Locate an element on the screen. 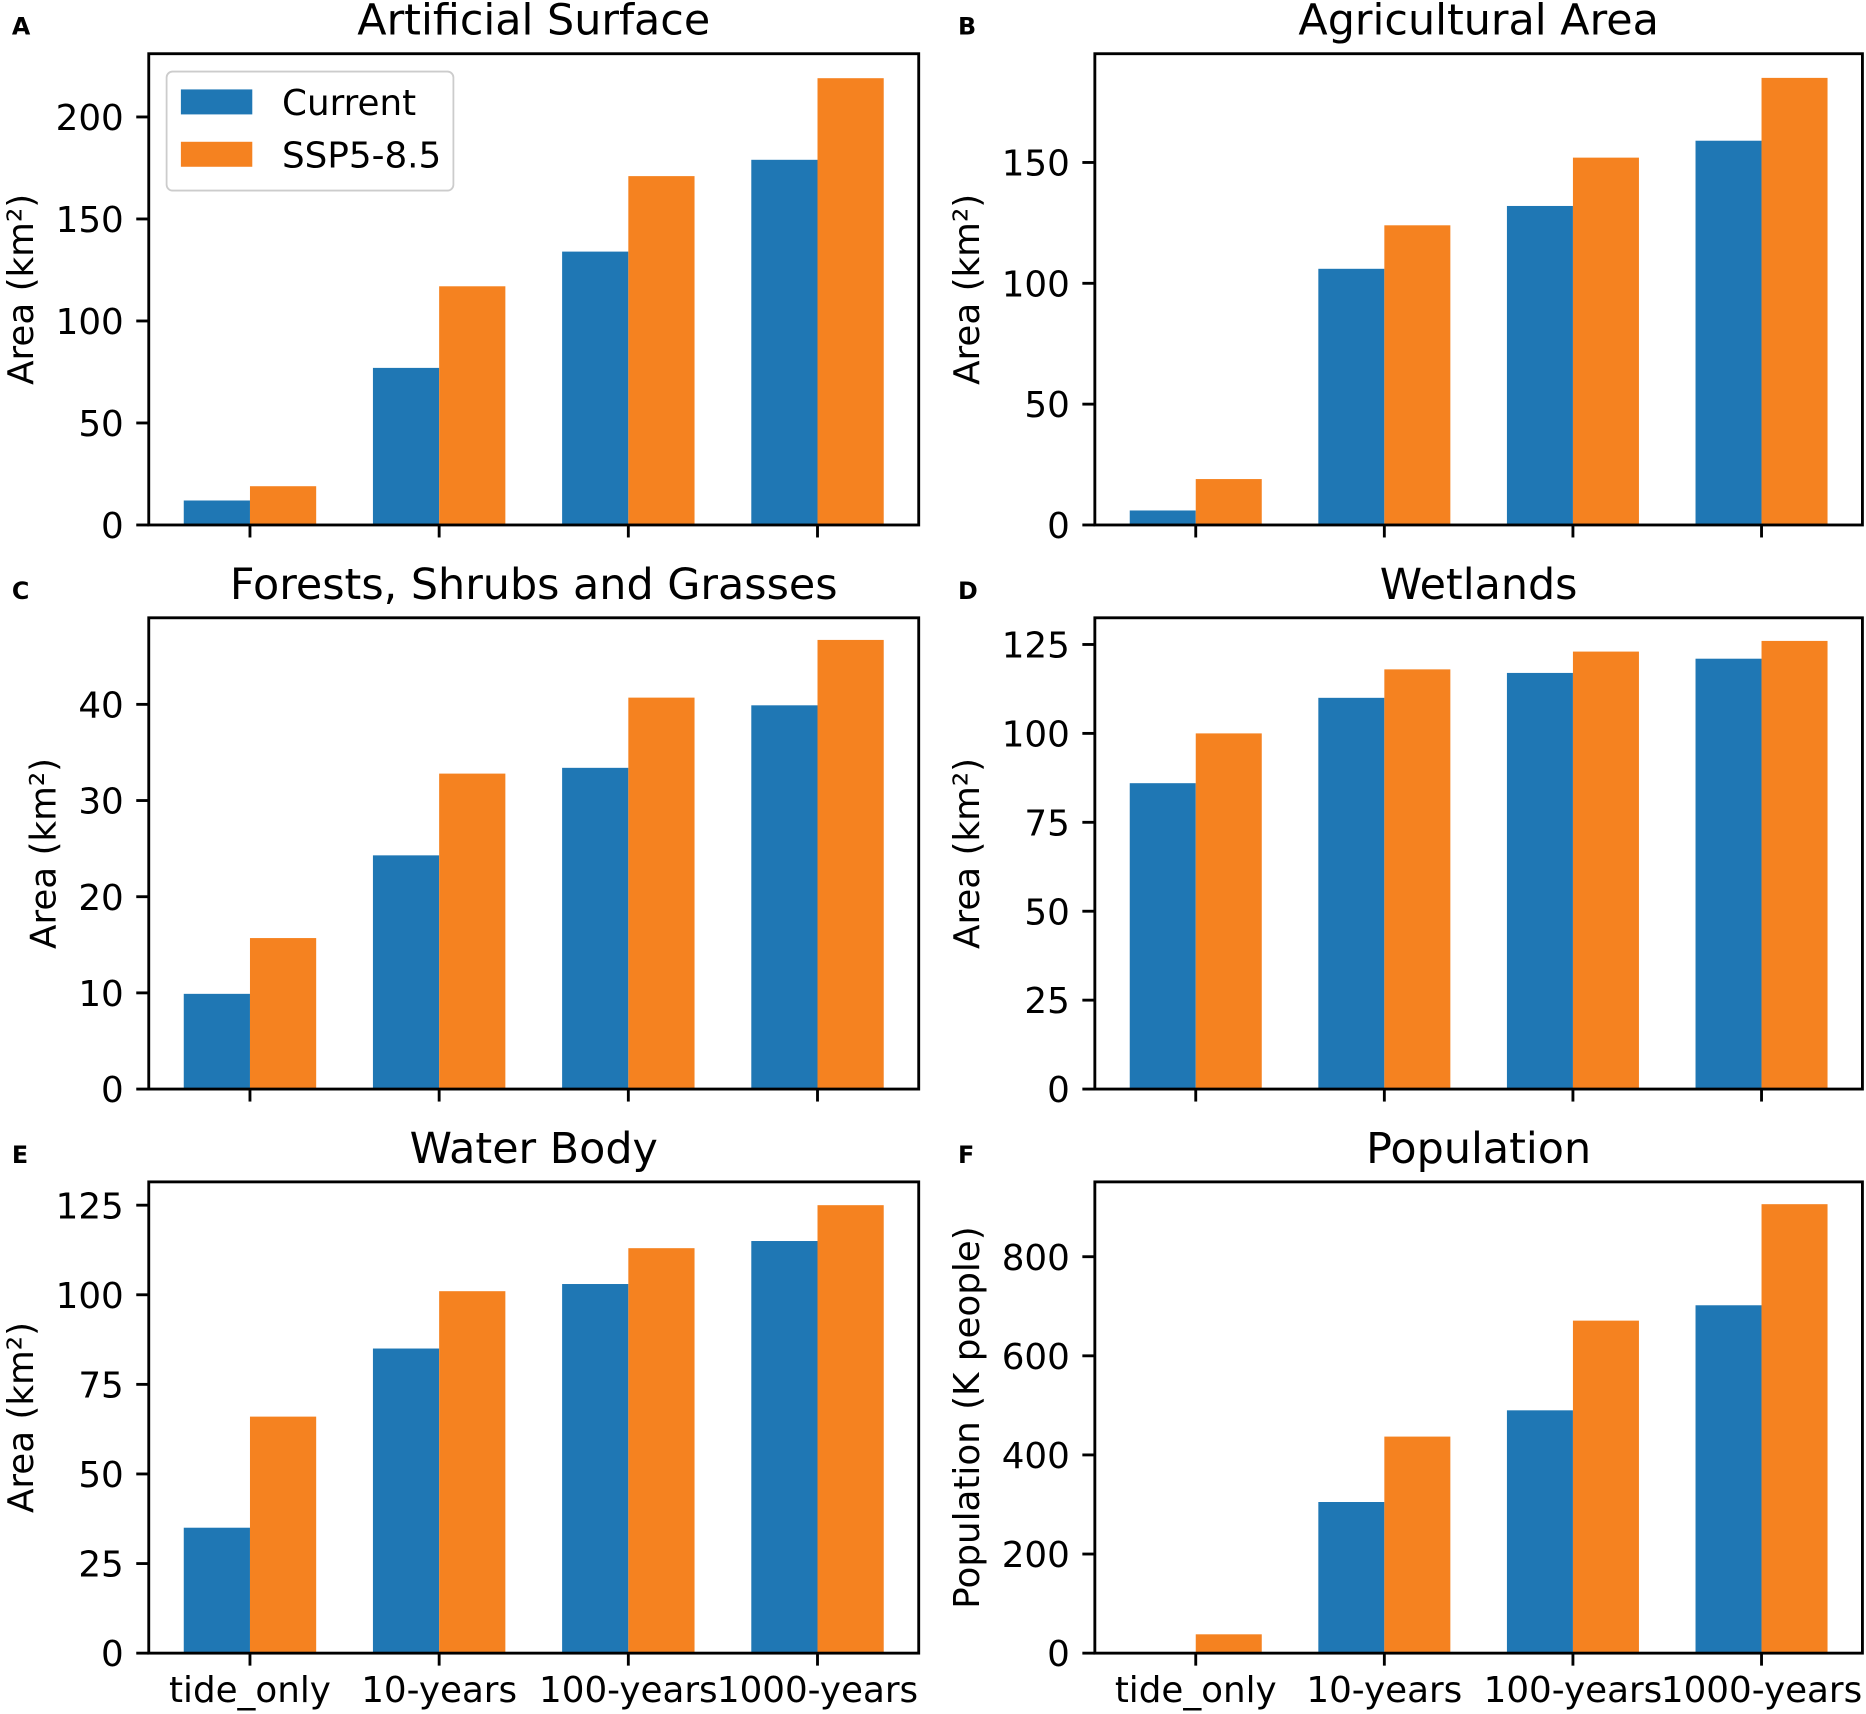  y-tick-label: 400 is located at coordinates (1036, 1456).